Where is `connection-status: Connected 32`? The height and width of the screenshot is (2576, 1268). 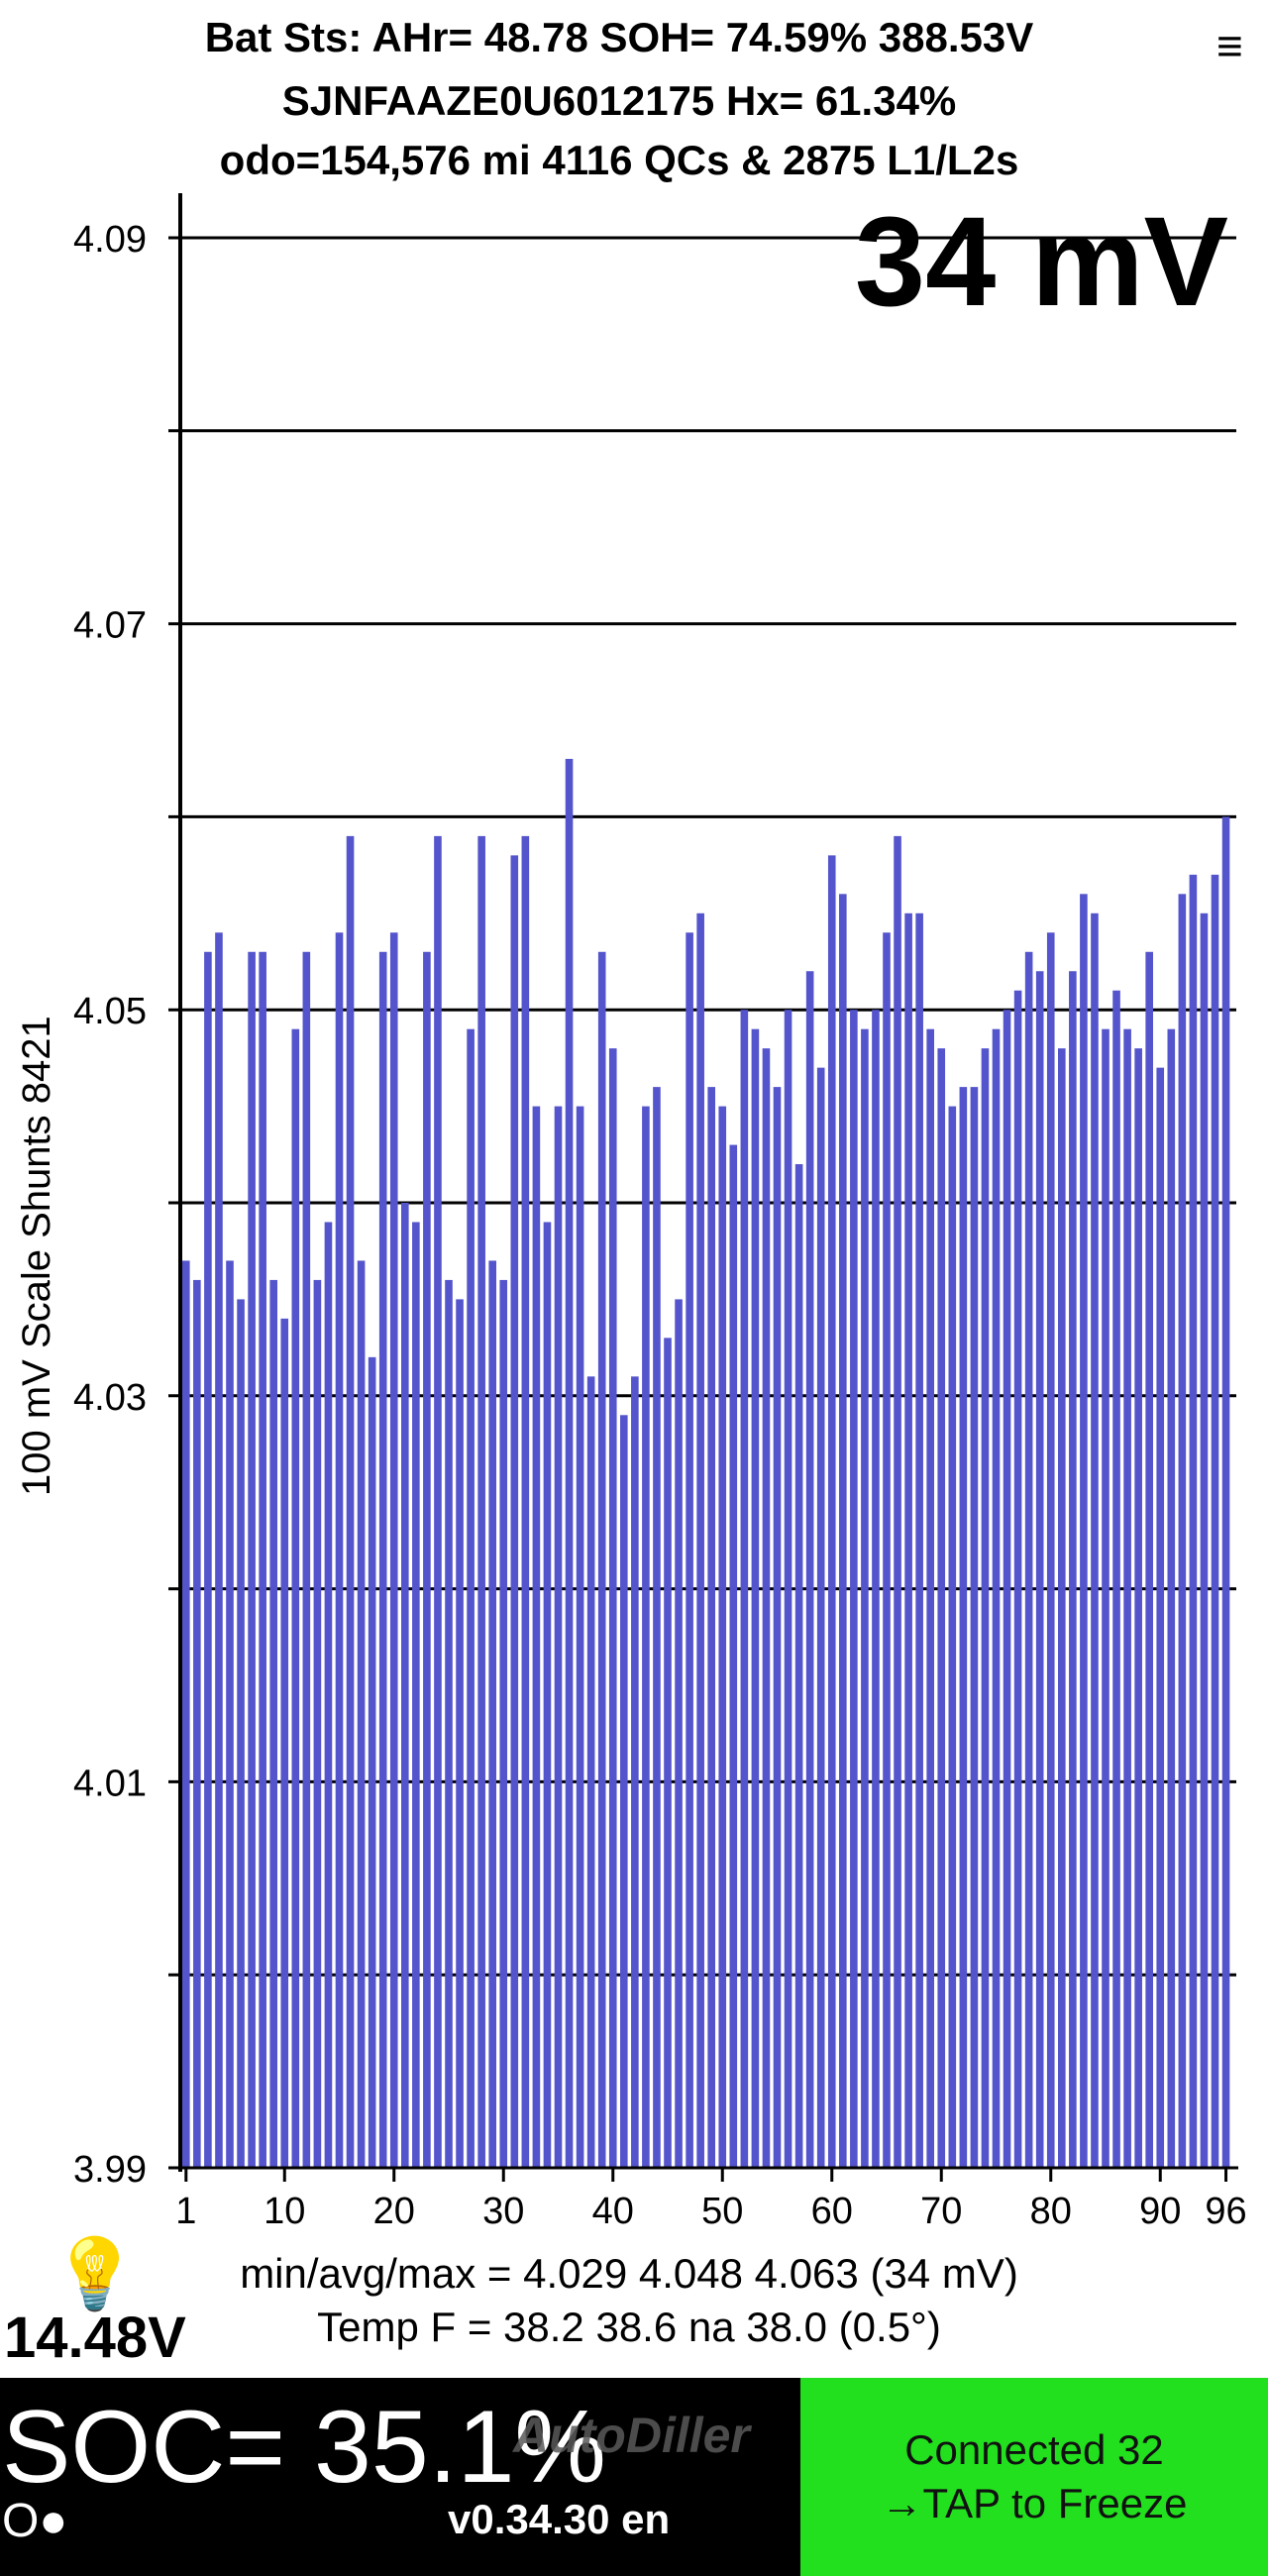 connection-status: Connected 32 is located at coordinates (1034, 2450).